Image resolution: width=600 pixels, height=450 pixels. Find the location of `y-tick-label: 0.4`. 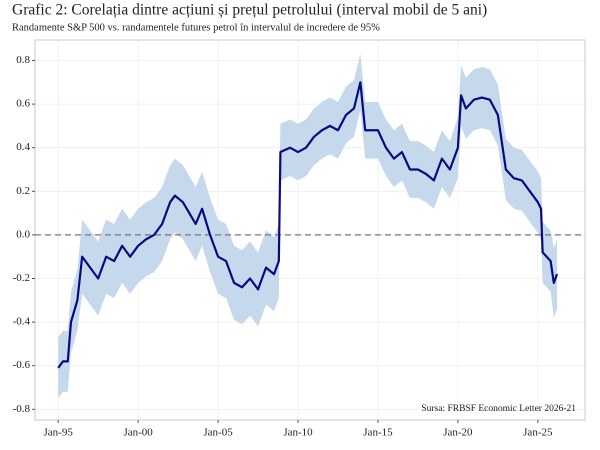

y-tick-label: 0.4 is located at coordinates (23, 147).